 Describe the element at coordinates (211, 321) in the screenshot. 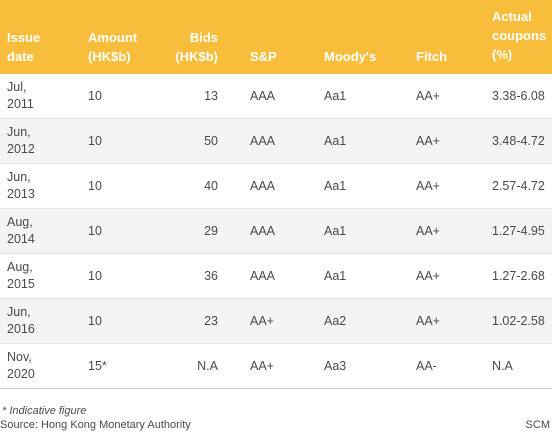

I see `cell-bids: 23` at that location.